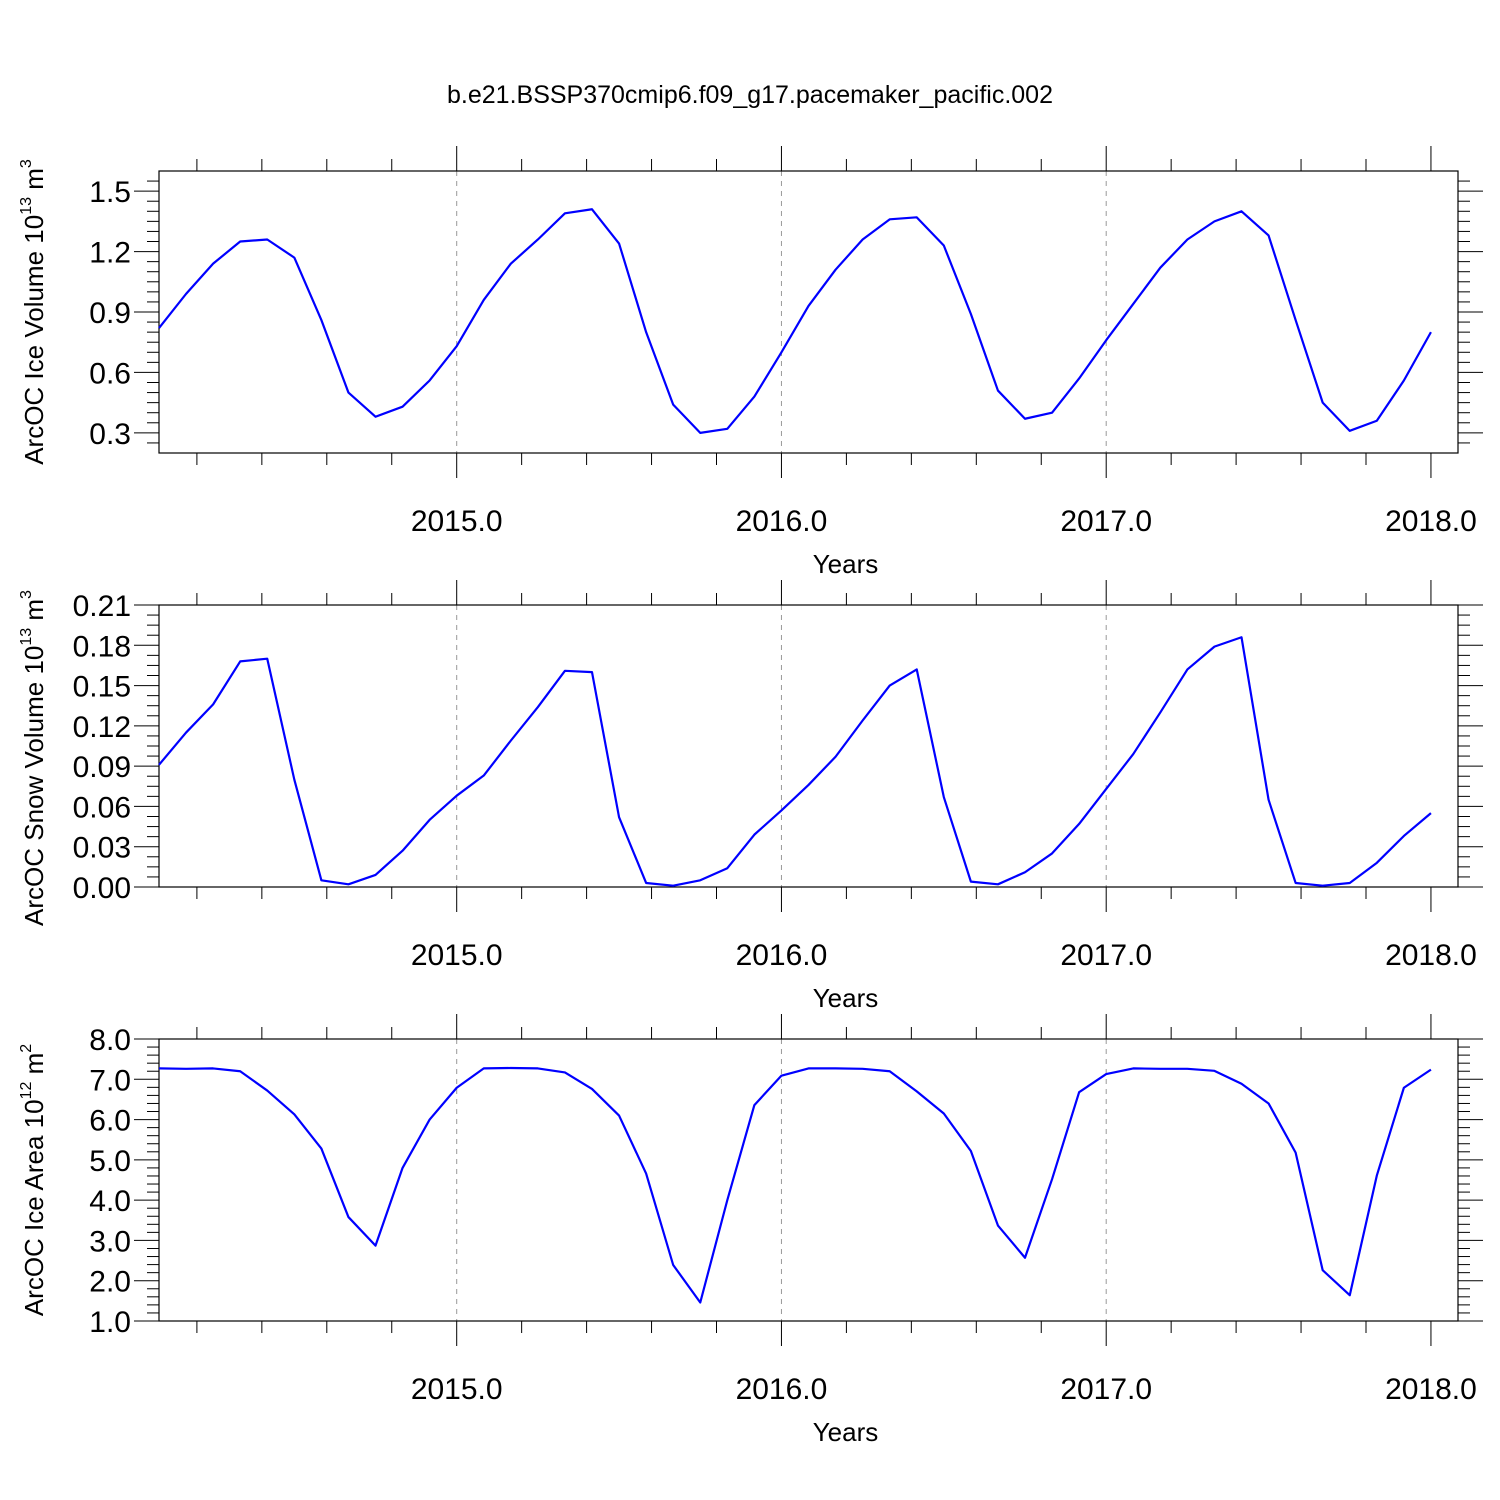 The width and height of the screenshot is (1500, 1500). I want to click on y-tick-label: 0.21, so click(102, 606).